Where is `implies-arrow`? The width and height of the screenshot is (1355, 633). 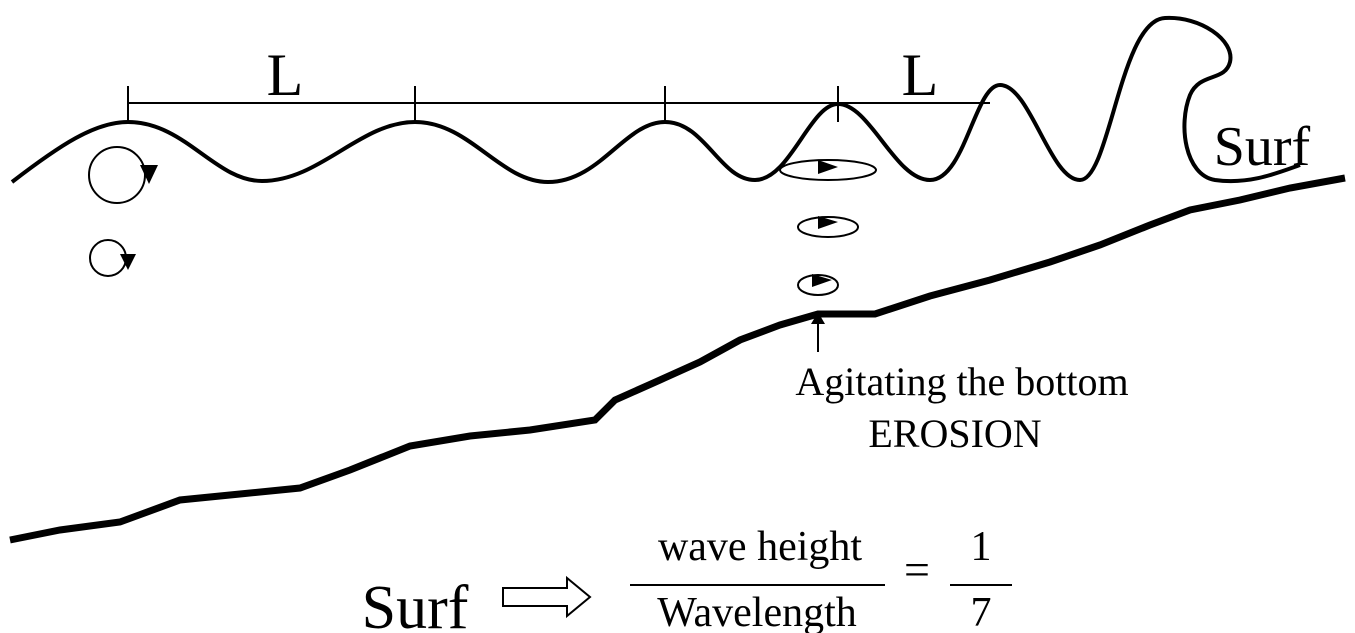 implies-arrow is located at coordinates (547, 597).